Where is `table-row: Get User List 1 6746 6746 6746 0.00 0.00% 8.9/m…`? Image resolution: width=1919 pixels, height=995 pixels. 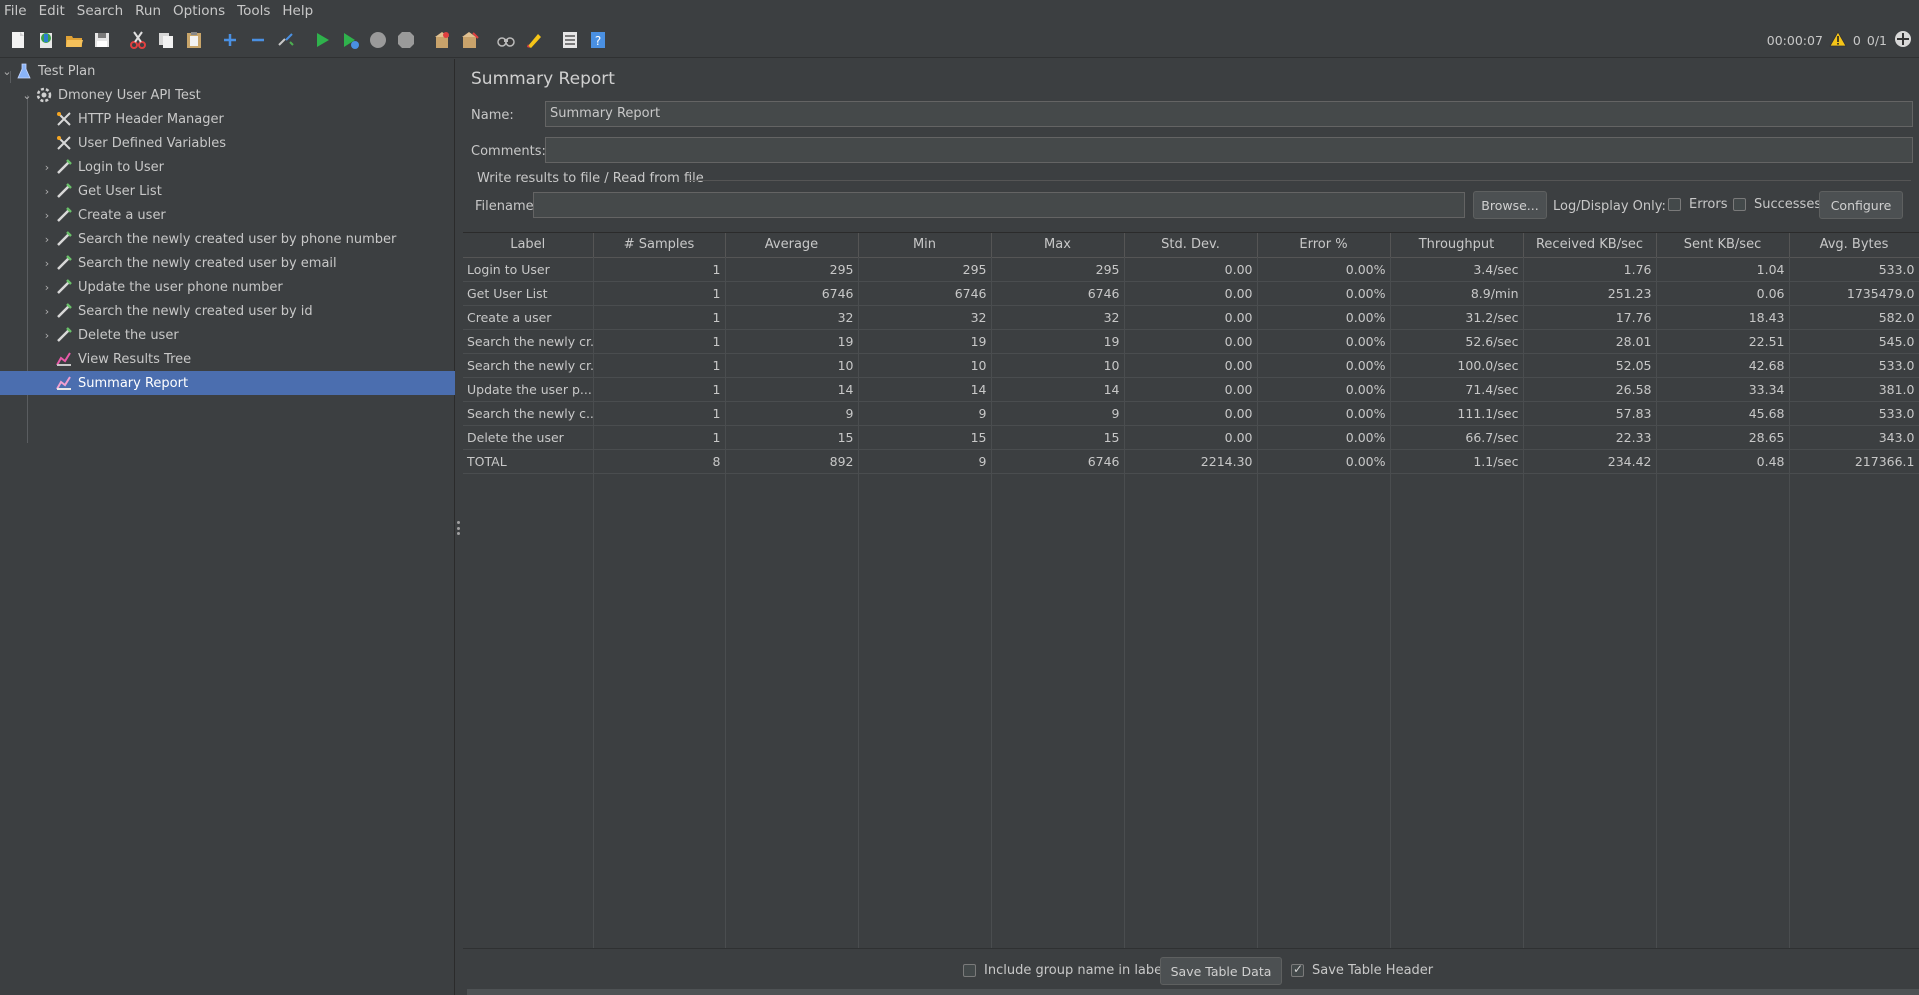 table-row: Get User List 1 6746 6746 6746 0.00 0.00% 8.9/m… is located at coordinates (1191, 293).